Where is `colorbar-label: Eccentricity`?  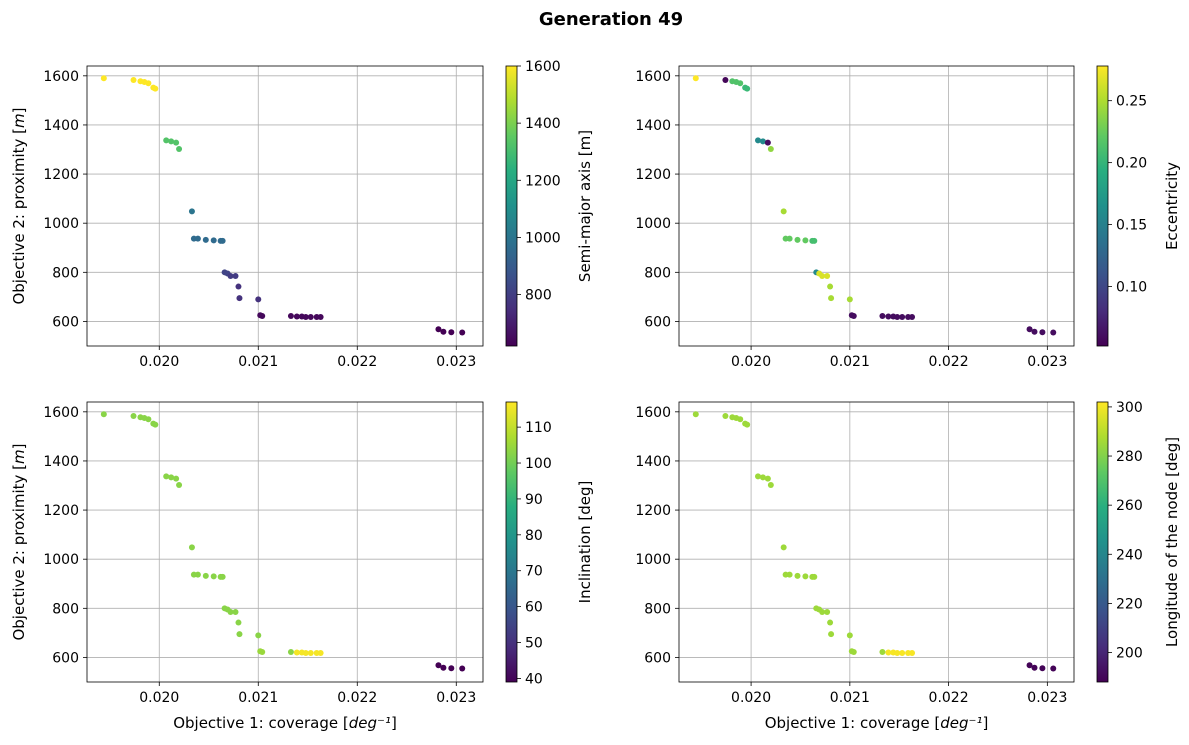 colorbar-label: Eccentricity is located at coordinates (1172, 206).